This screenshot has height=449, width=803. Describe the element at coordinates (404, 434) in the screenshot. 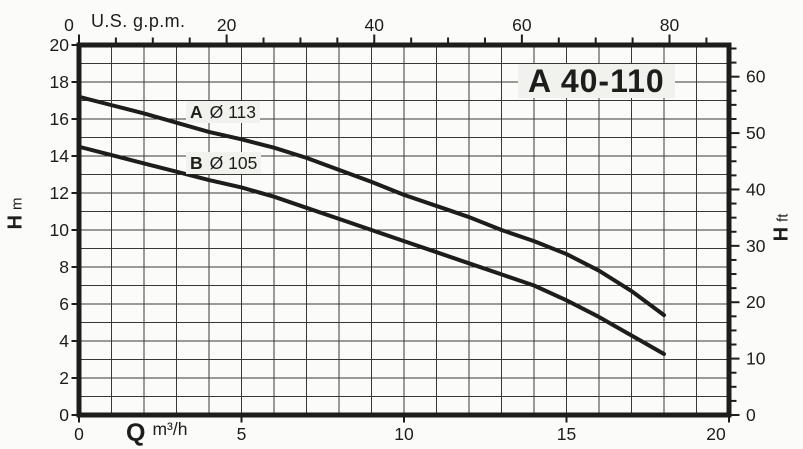

I see `bottom-axis-tick-label: 10` at that location.